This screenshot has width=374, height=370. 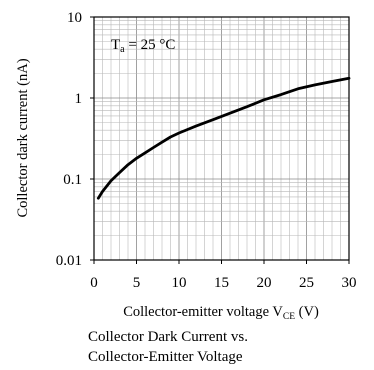 What do you see at coordinates (74, 18) in the screenshot?
I see `y-tick-label: 10` at bounding box center [74, 18].